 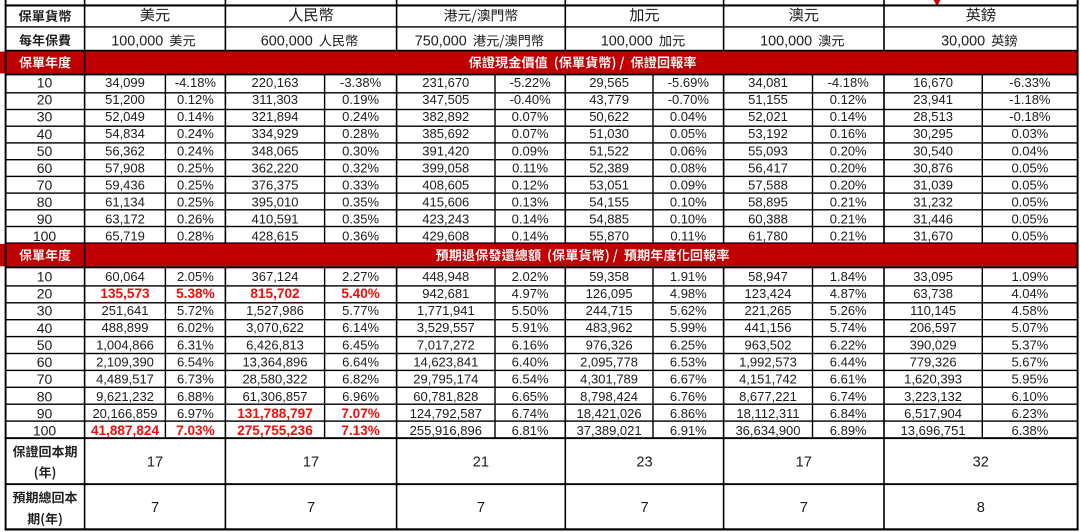 What do you see at coordinates (1029, 150) in the screenshot?
I see `svg-text: 0.04%` at bounding box center [1029, 150].